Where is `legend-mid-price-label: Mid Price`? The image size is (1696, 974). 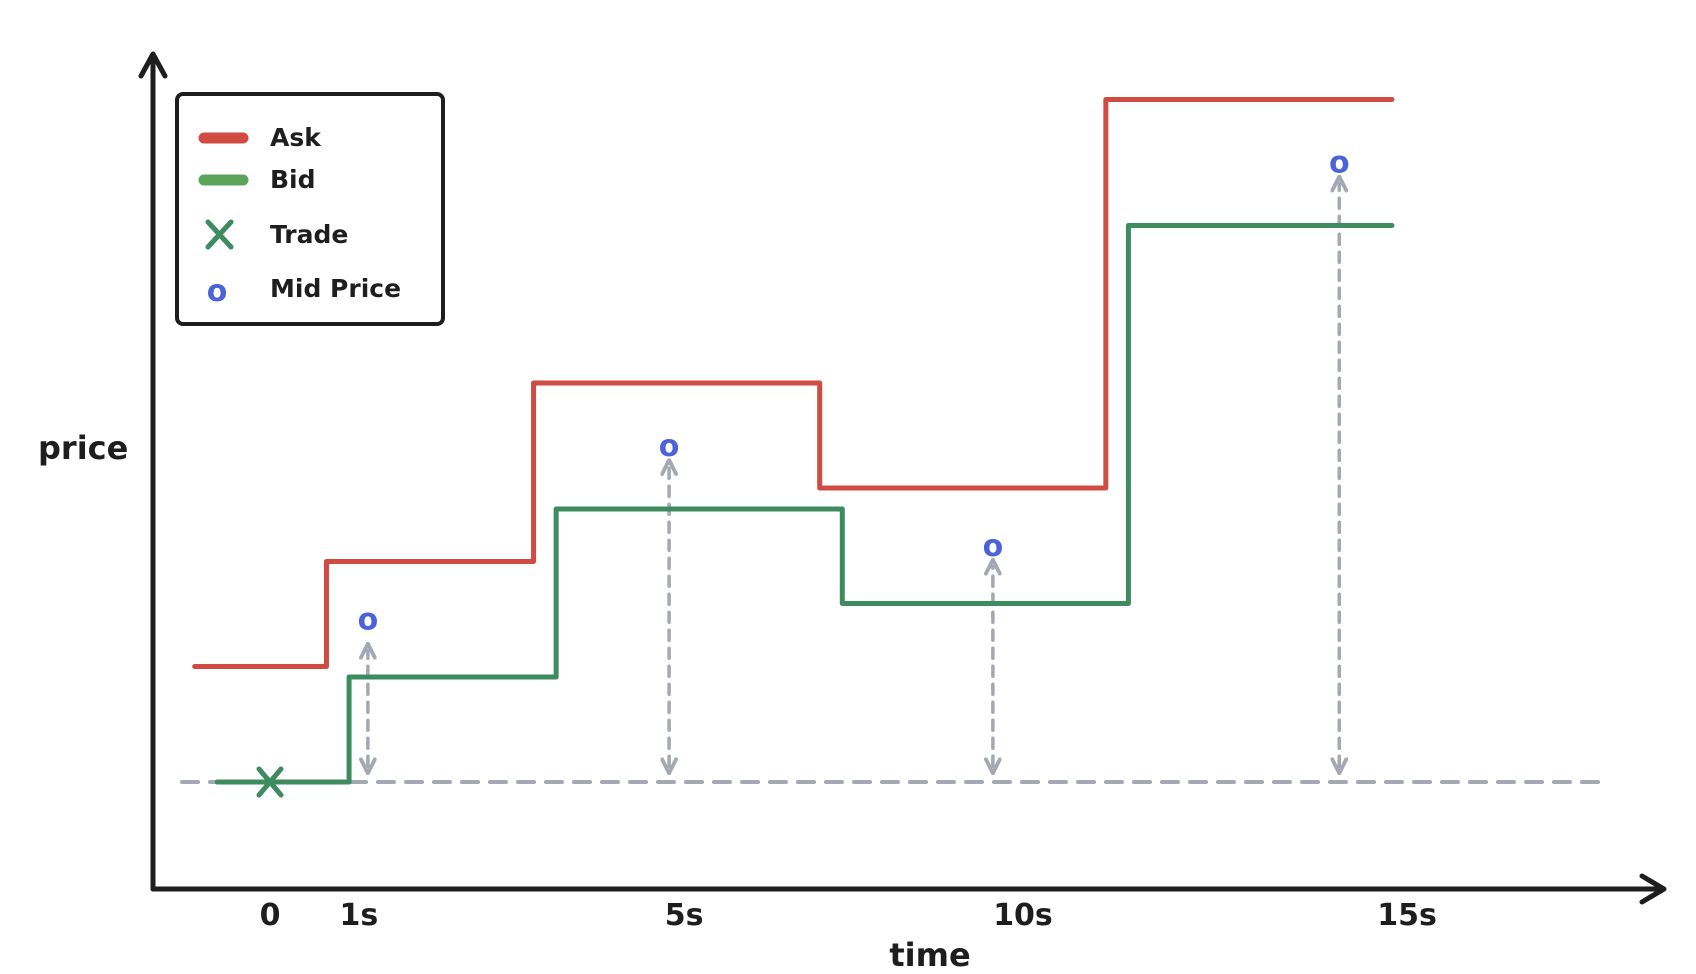 legend-mid-price-label: Mid Price is located at coordinates (335, 288).